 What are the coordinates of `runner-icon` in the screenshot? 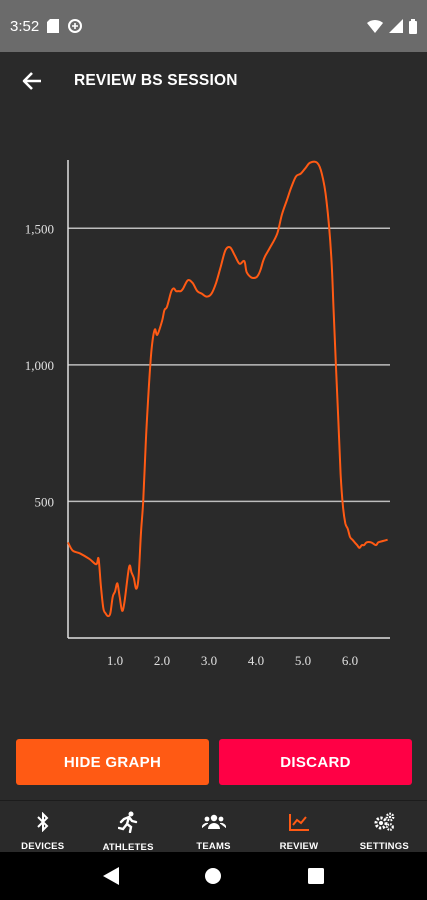 It's located at (128, 822).